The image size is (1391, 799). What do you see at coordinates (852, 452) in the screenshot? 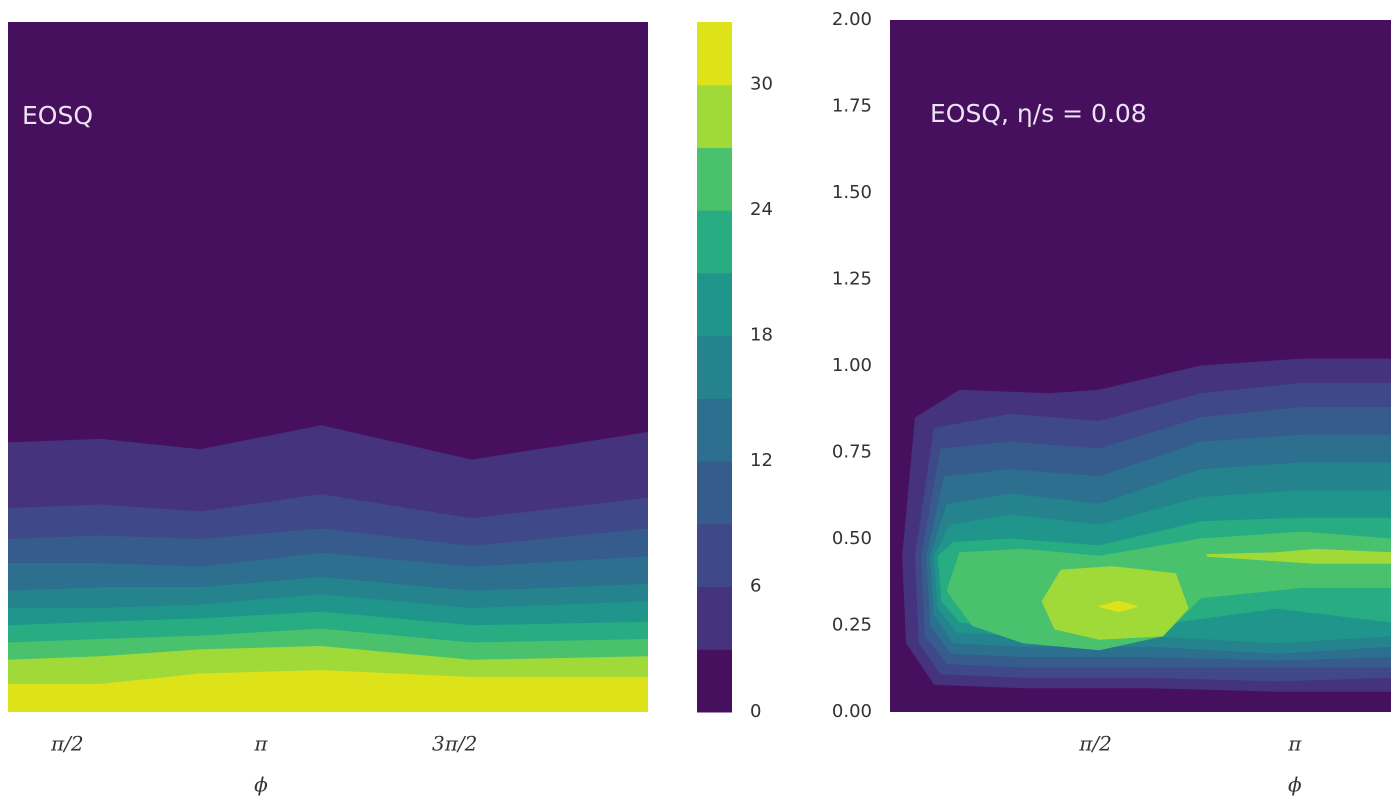
I see `y-tick-label: 0.75` at bounding box center [852, 452].